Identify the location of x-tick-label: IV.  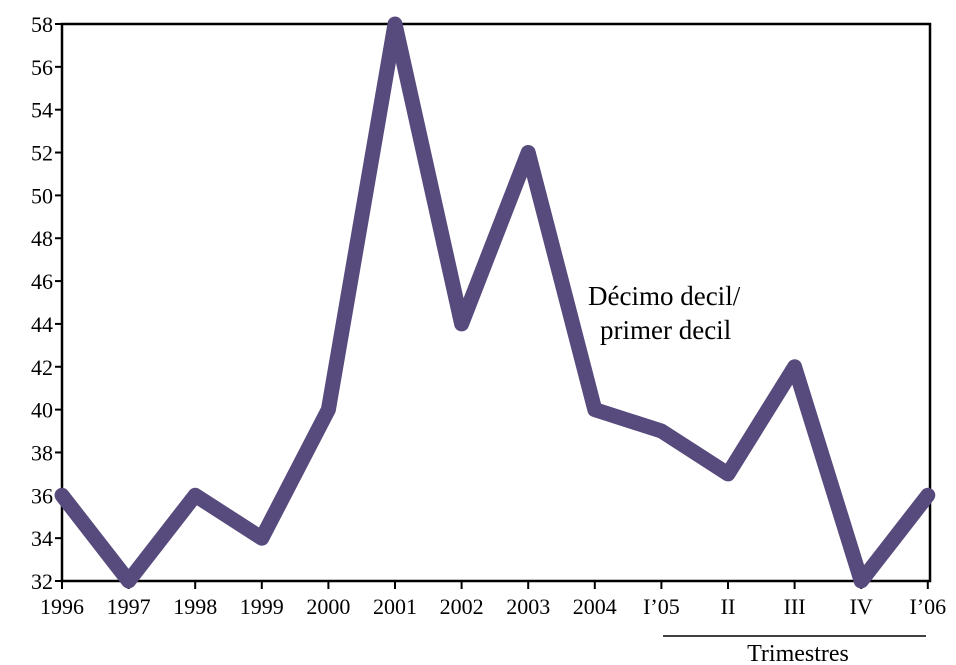
(861, 606).